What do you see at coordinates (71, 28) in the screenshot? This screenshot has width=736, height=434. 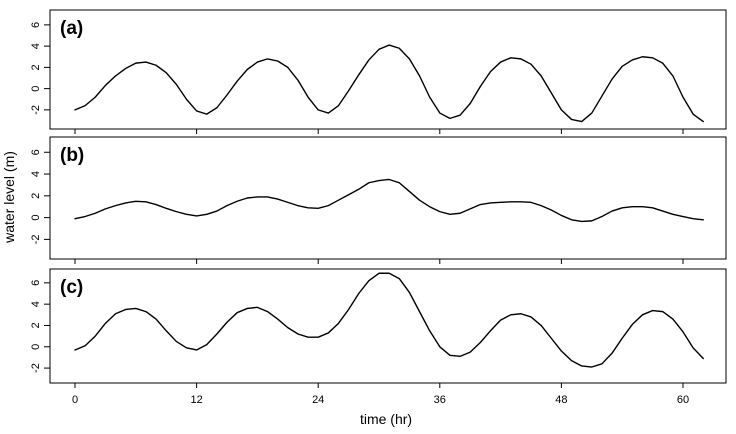 I see `panel-label: (a)` at bounding box center [71, 28].